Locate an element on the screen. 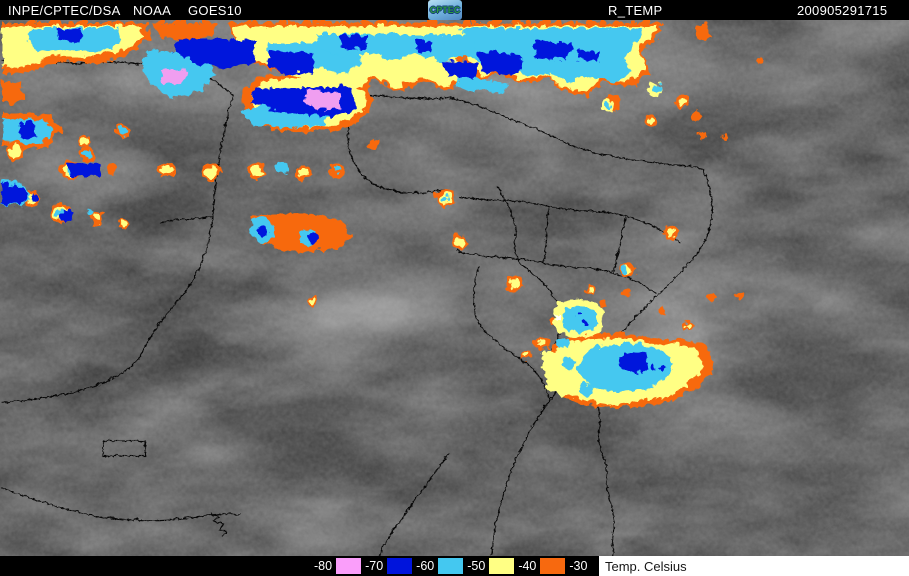 This screenshot has width=909, height=576. legend-items: -80 -70 -60 -50 -40 -30 is located at coordinates (450, 566).